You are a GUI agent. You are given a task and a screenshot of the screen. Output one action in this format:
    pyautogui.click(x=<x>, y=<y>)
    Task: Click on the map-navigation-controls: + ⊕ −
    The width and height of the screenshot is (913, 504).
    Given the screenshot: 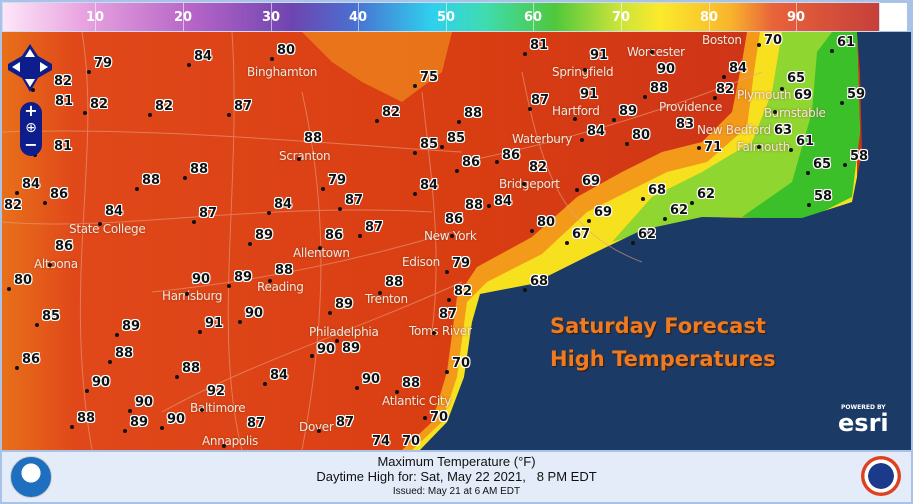 What is the action you would take?
    pyautogui.click(x=30, y=100)
    